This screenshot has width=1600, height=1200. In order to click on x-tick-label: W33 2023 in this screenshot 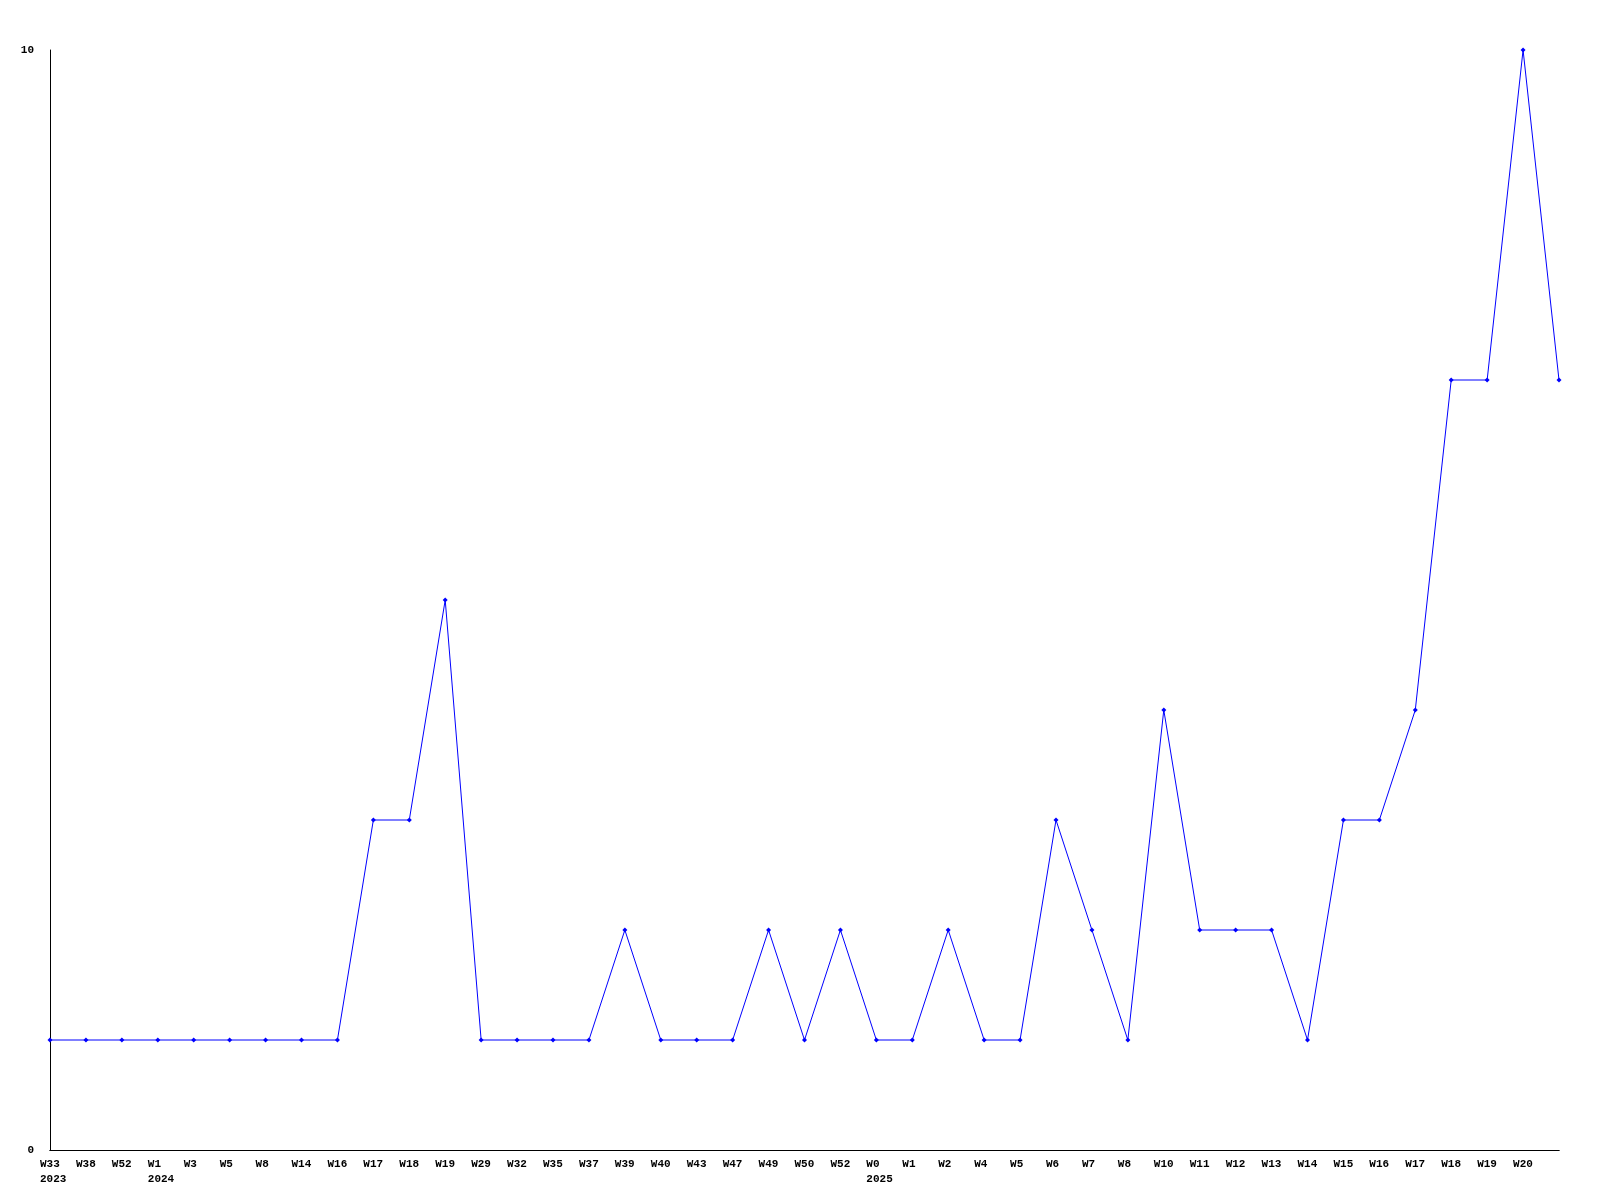, I will do `click(53, 1171)`.